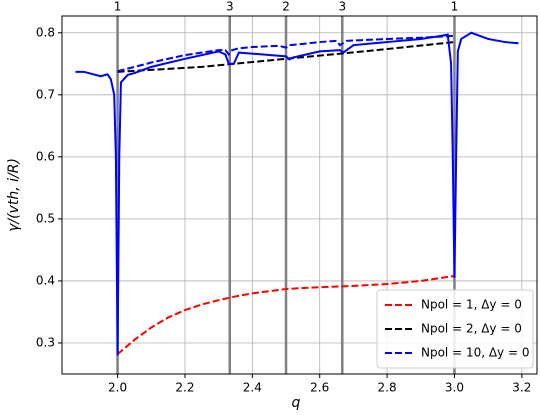  I want to click on x-tick-label: 2.2, so click(184, 388).